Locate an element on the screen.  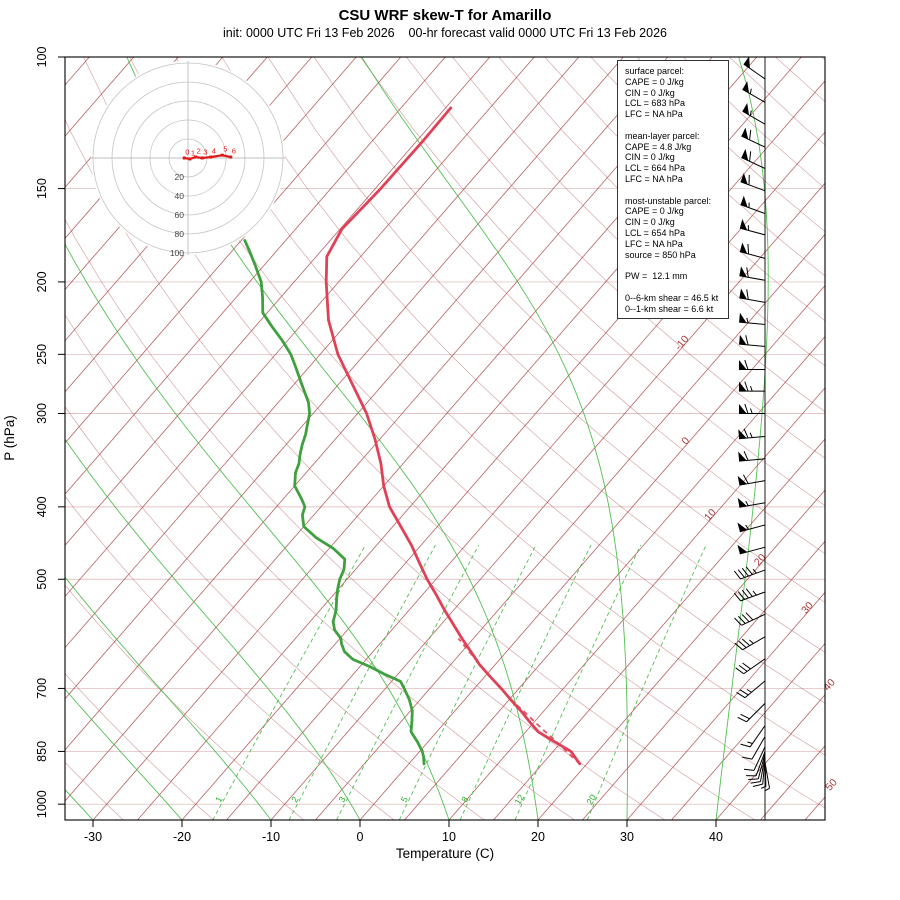
pressure-tick-label: 300 is located at coordinates (42, 413).